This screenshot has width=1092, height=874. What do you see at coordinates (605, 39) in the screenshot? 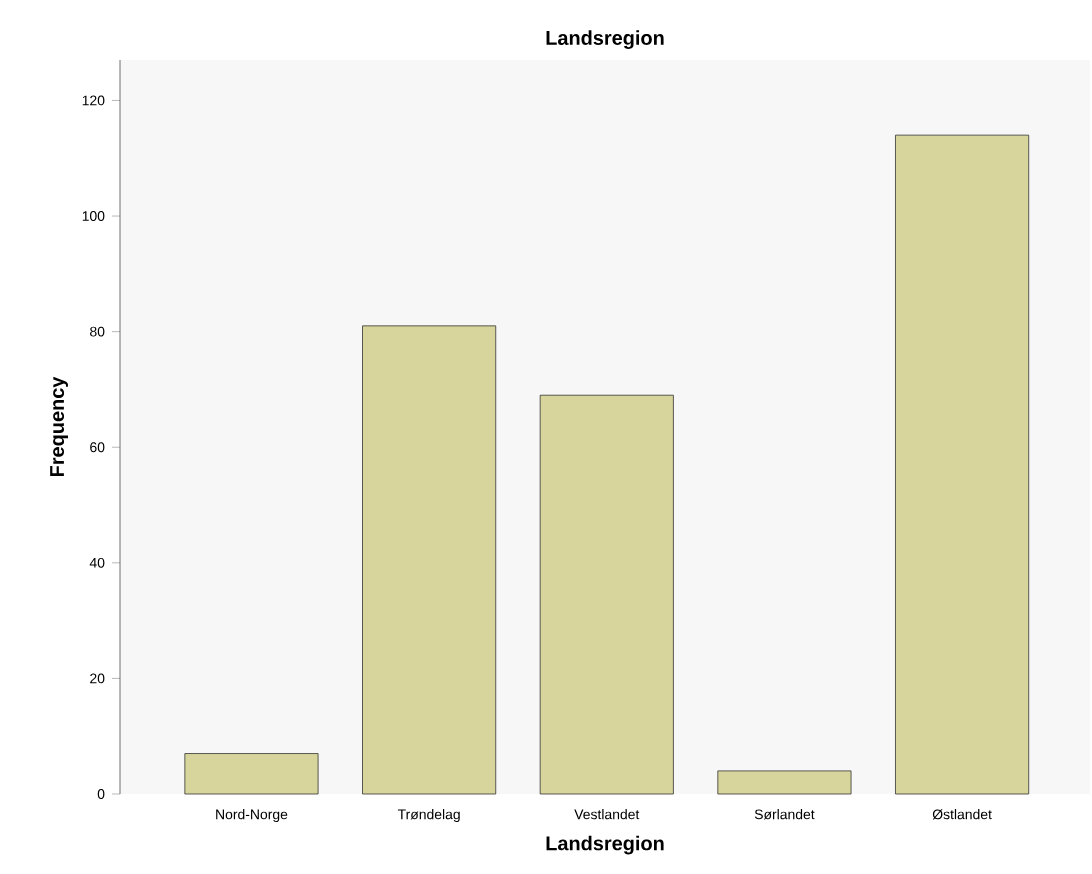
I see `chart-title: Landsregion` at bounding box center [605, 39].